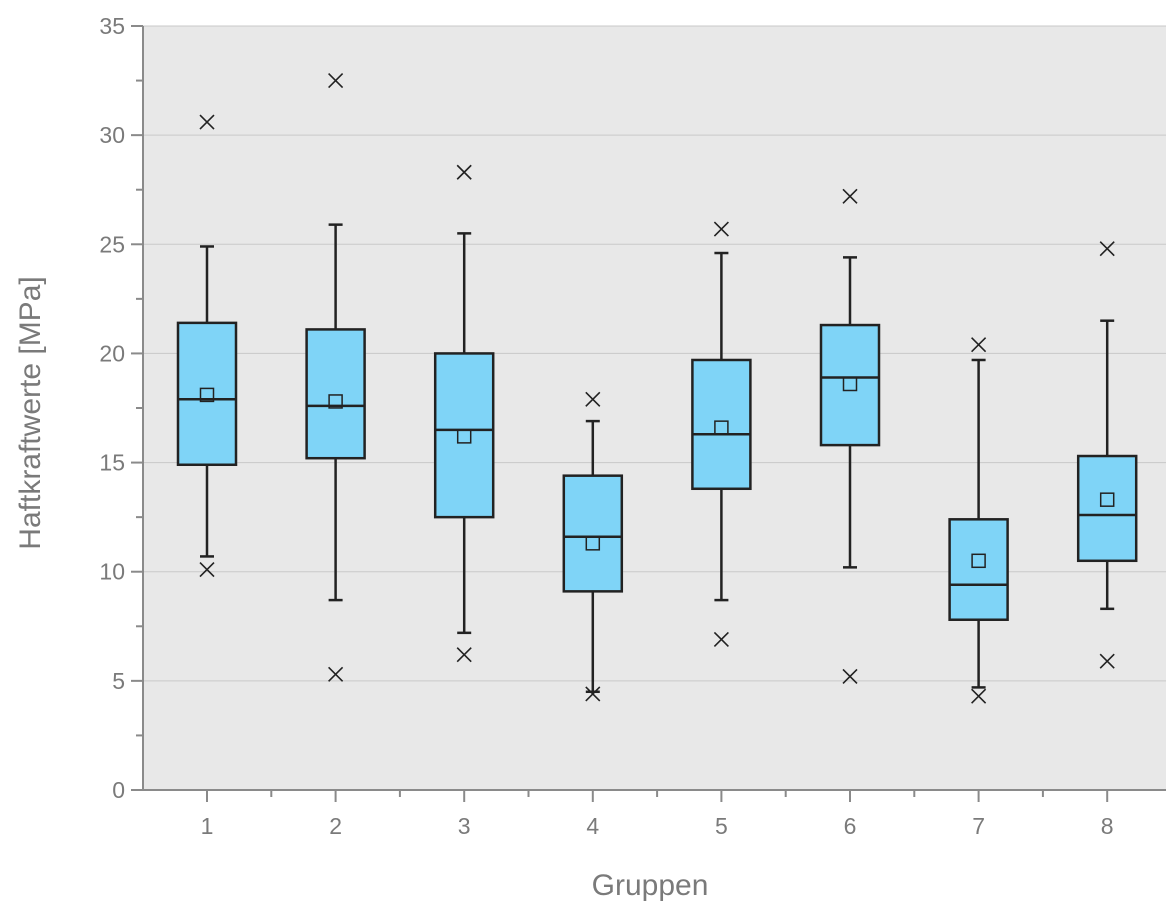 The image size is (1166, 901). Describe the element at coordinates (118, 681) in the screenshot. I see `y-tick-label: 5` at that location.